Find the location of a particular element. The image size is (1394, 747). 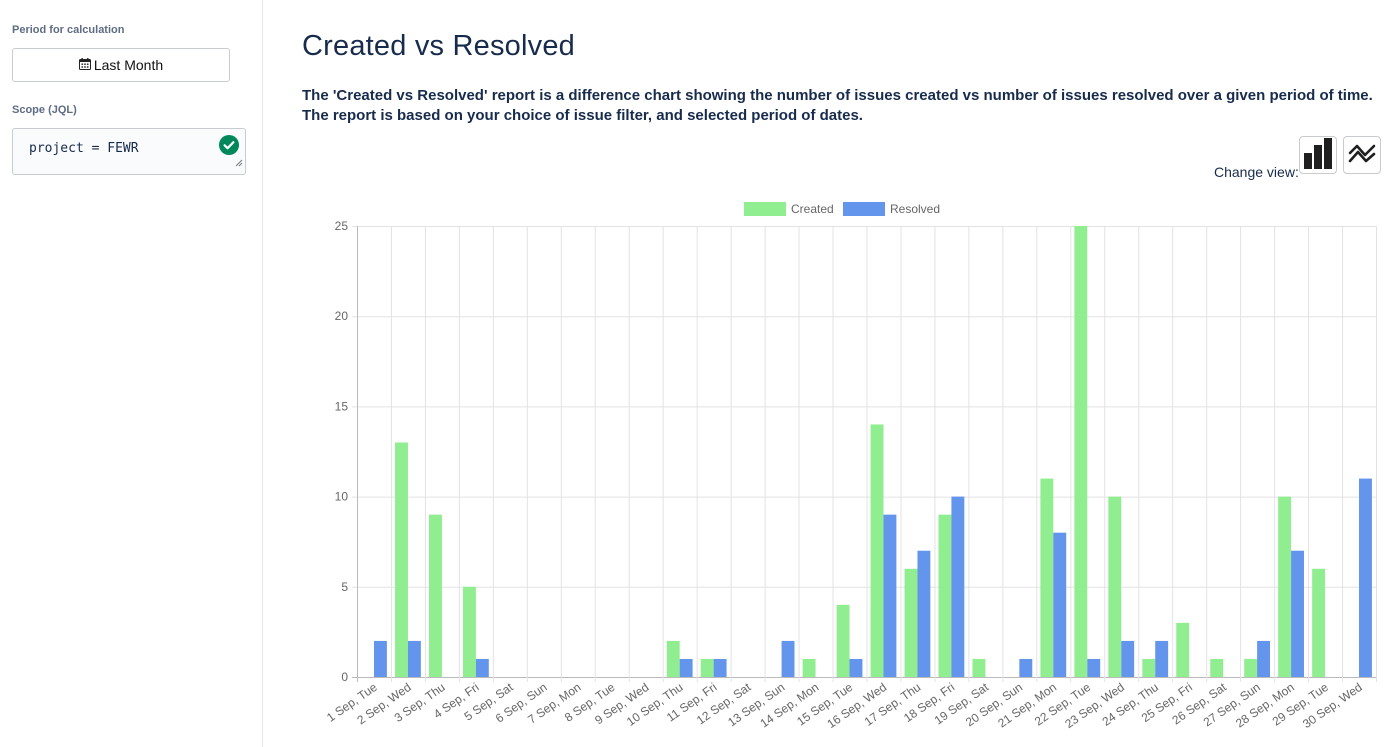

legend-swatch-resolved is located at coordinates (864, 209).